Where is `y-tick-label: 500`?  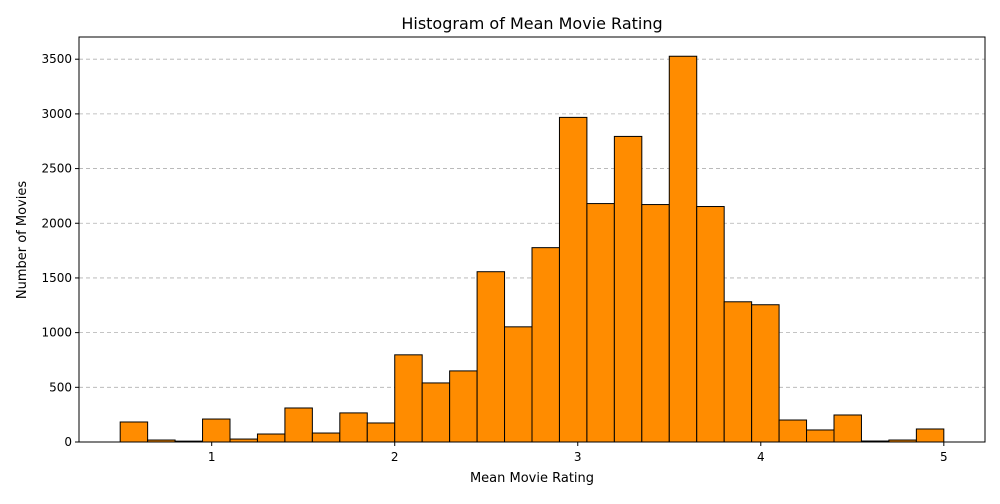 y-tick-label: 500 is located at coordinates (60, 387).